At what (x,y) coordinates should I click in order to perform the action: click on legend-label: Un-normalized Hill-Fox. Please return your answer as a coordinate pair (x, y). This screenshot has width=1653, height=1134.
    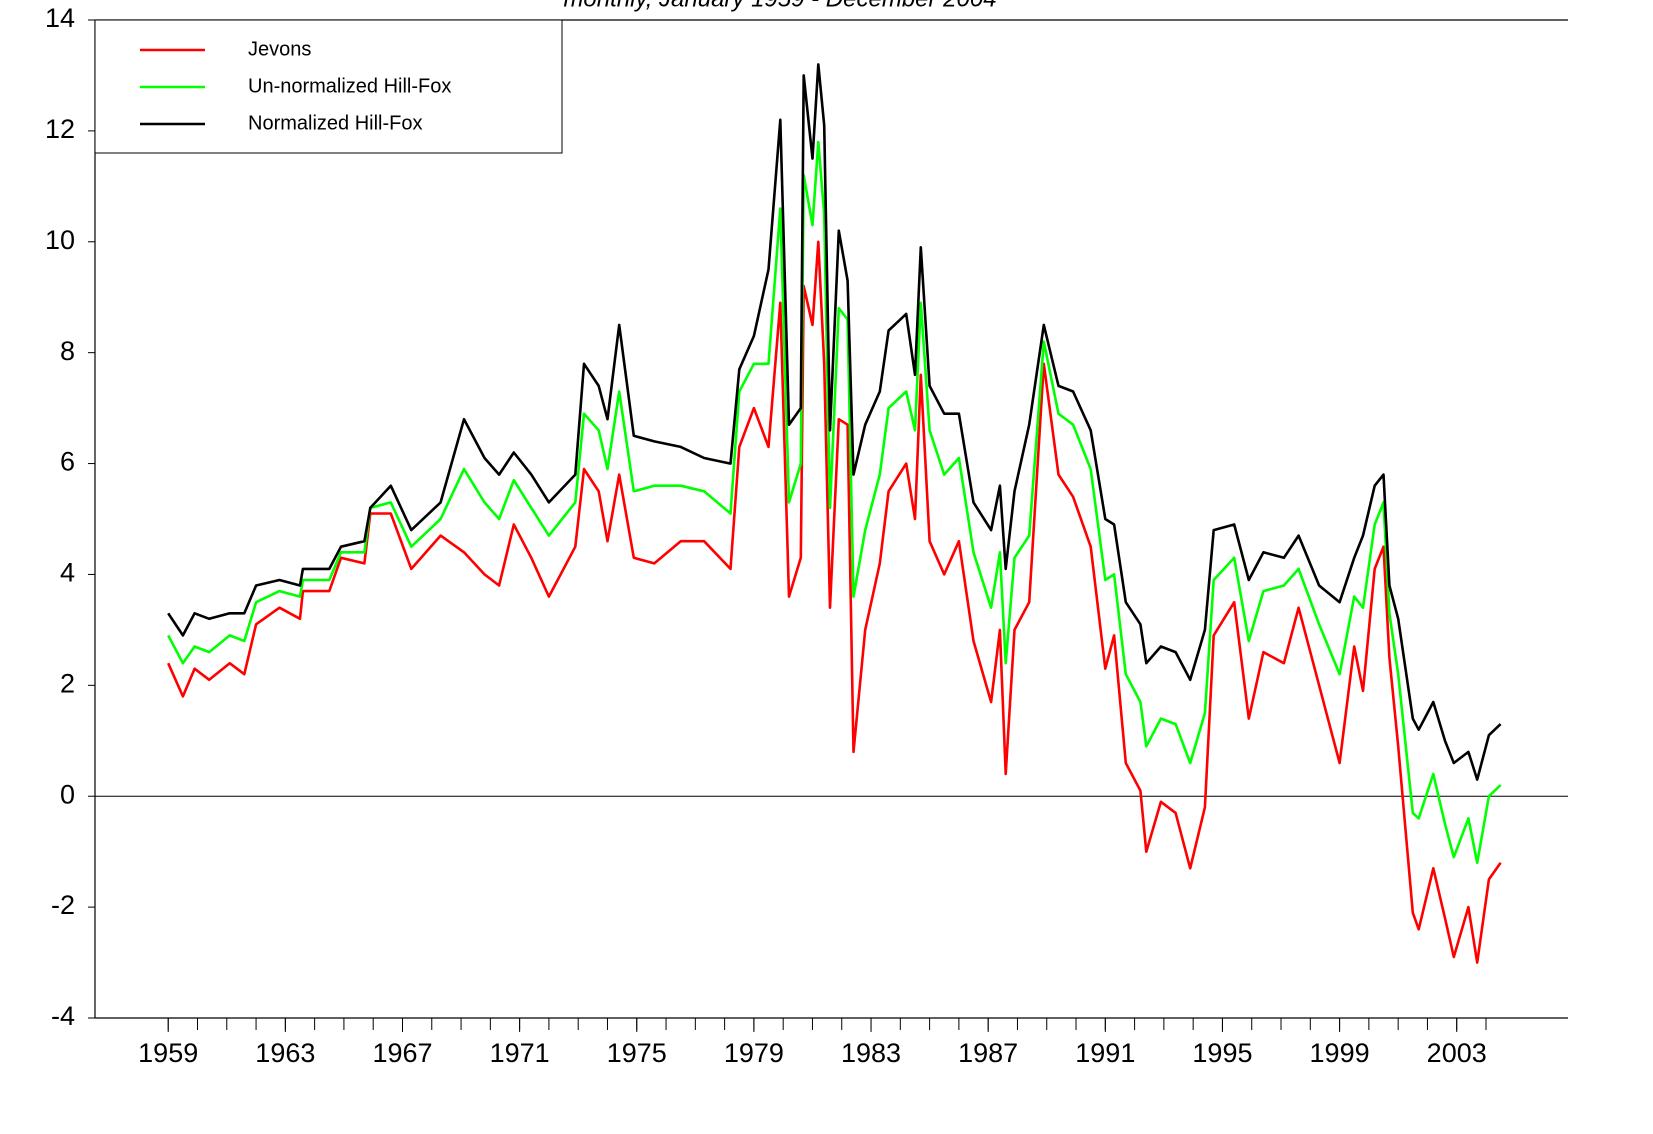
    Looking at the image, I should click on (349, 86).